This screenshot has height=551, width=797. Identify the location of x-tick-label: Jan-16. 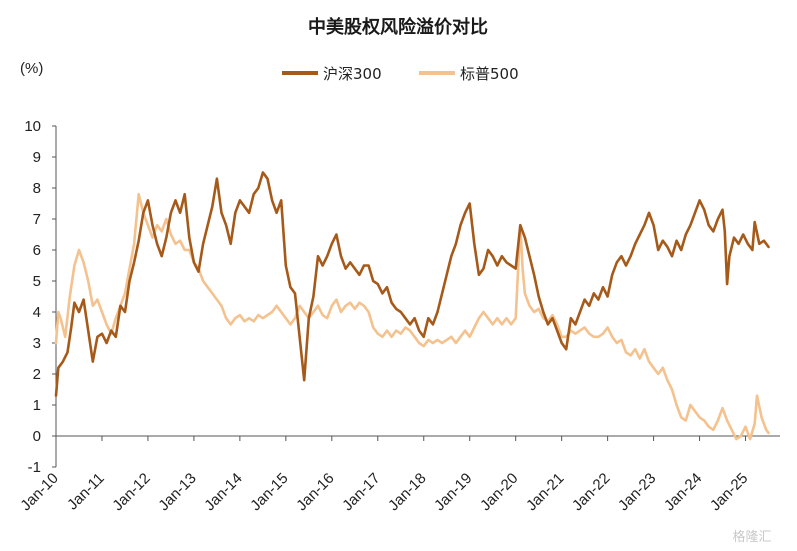
(315, 492).